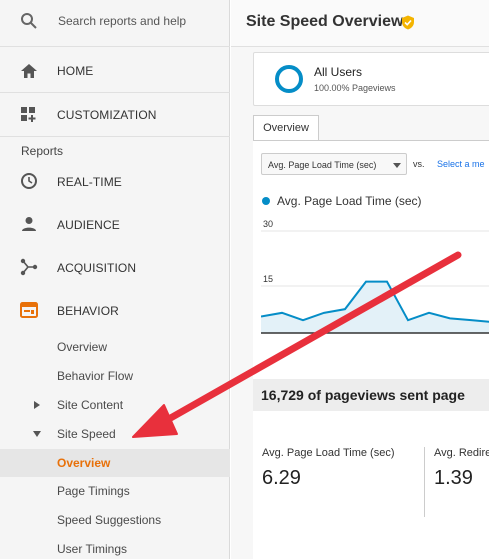 The width and height of the screenshot is (489, 559). I want to click on segment-percentage: 100.00% Pageviews, so click(355, 88).